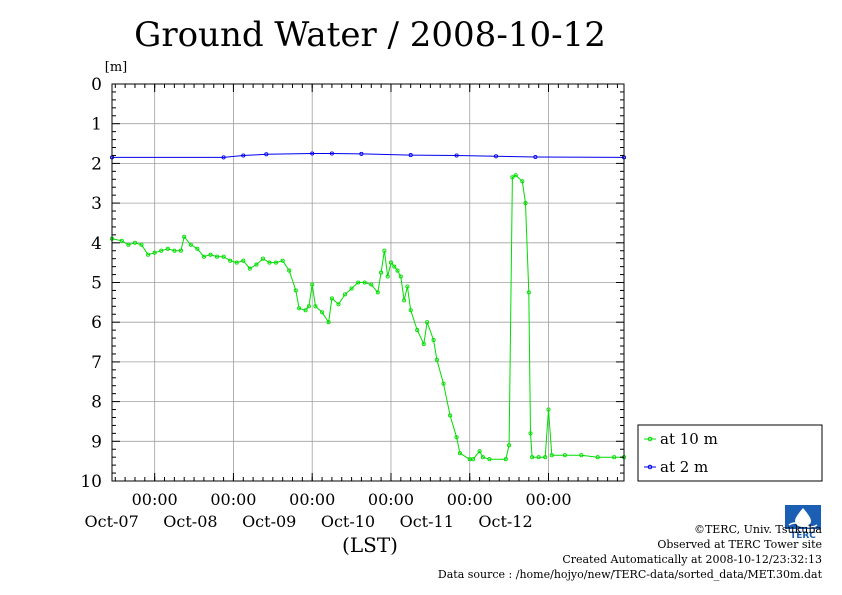 The width and height of the screenshot is (842, 595). Describe the element at coordinates (96, 323) in the screenshot. I see `y-tick-label: 6` at that location.